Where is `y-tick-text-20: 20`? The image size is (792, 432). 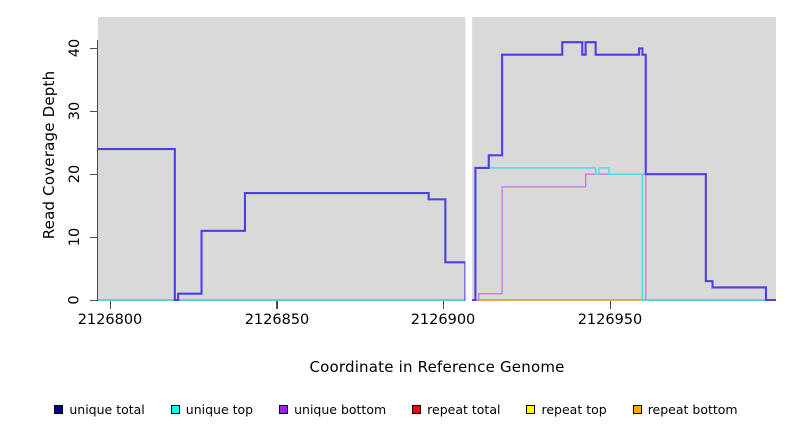
y-tick-text-20: 20 is located at coordinates (74, 174).